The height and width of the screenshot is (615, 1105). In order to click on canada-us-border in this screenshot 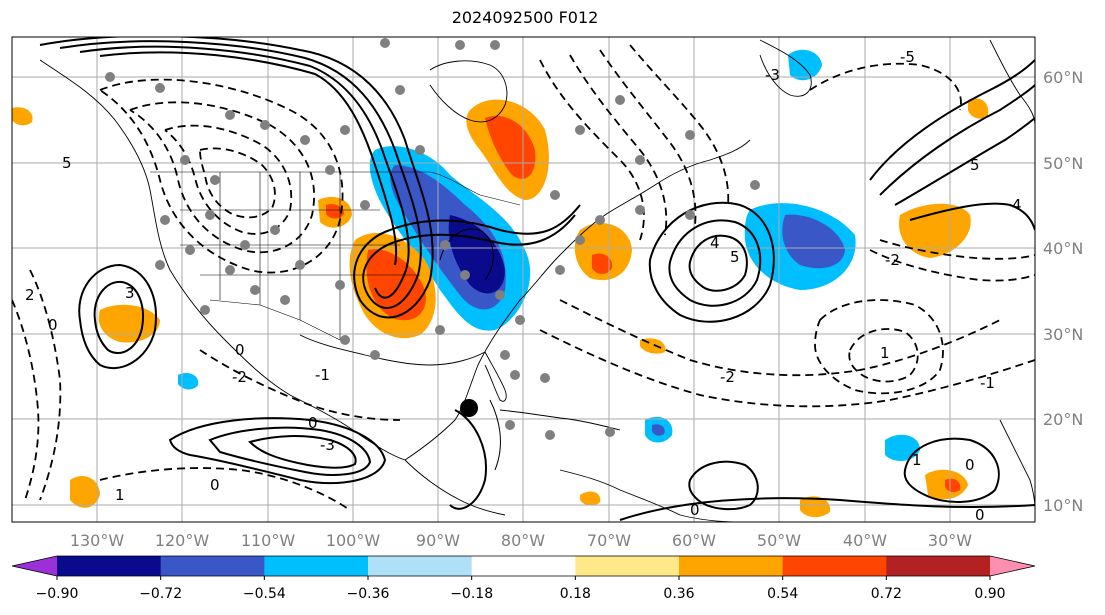, I will do `click(335, 188)`.